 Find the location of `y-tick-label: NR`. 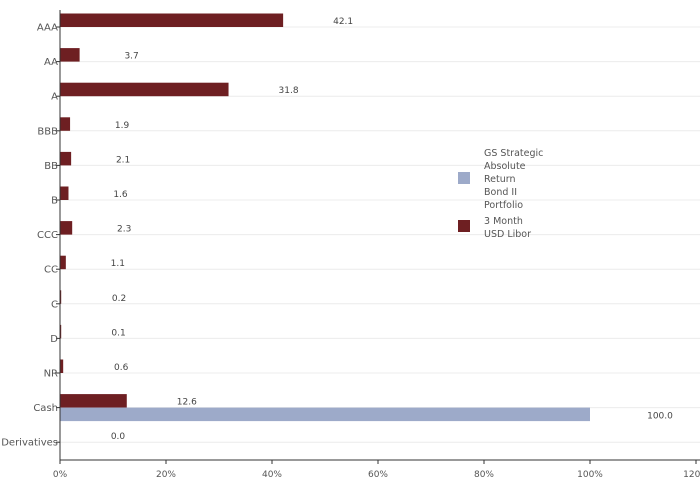

y-tick-label: NR is located at coordinates (51, 374).